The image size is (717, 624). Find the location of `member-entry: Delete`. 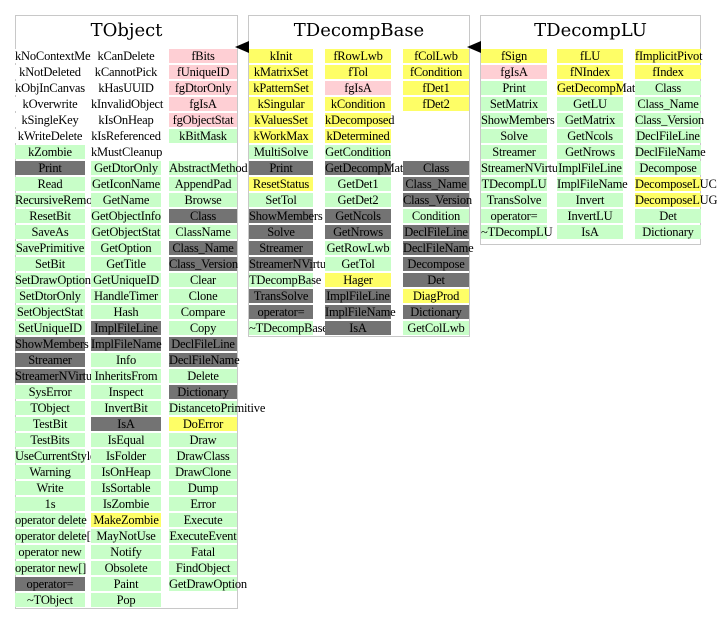

member-entry: Delete is located at coordinates (203, 376).